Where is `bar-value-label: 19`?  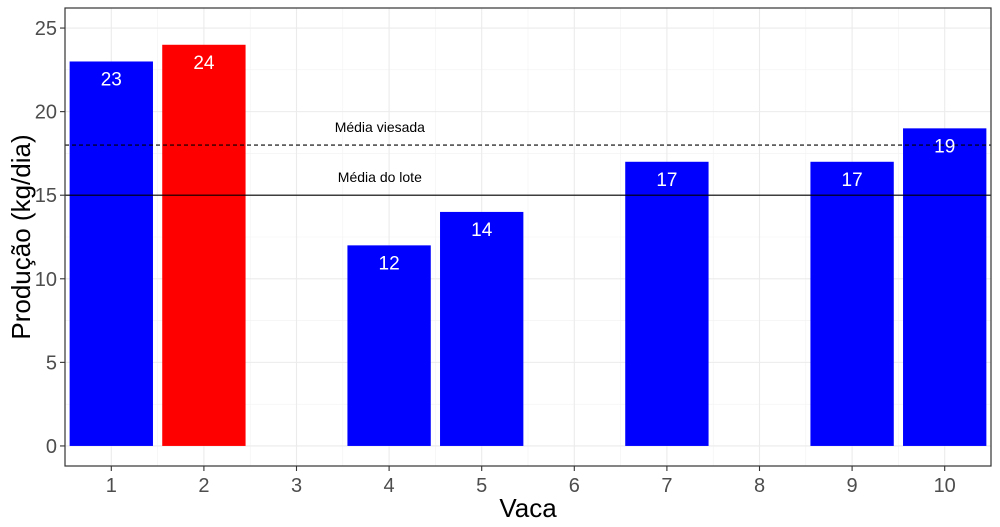
bar-value-label: 19 is located at coordinates (944, 146).